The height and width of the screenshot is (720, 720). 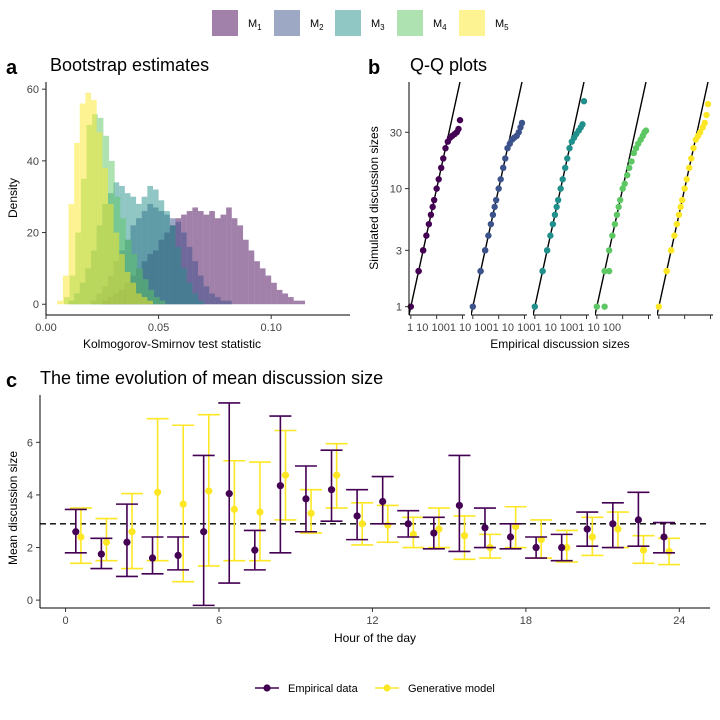 What do you see at coordinates (374, 197) in the screenshot?
I see `panel-b-ylabel: Simulated discussion sizes` at bounding box center [374, 197].